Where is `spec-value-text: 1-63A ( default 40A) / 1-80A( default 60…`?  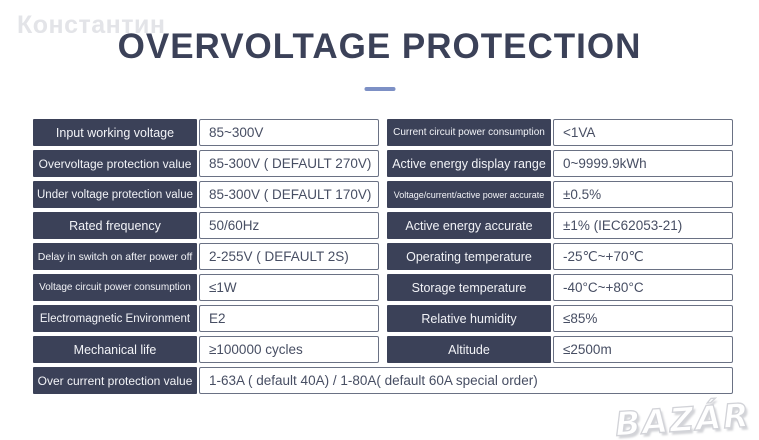
spec-value-text: 1-63A ( default 40A) / 1-80A( default 60… is located at coordinates (373, 380).